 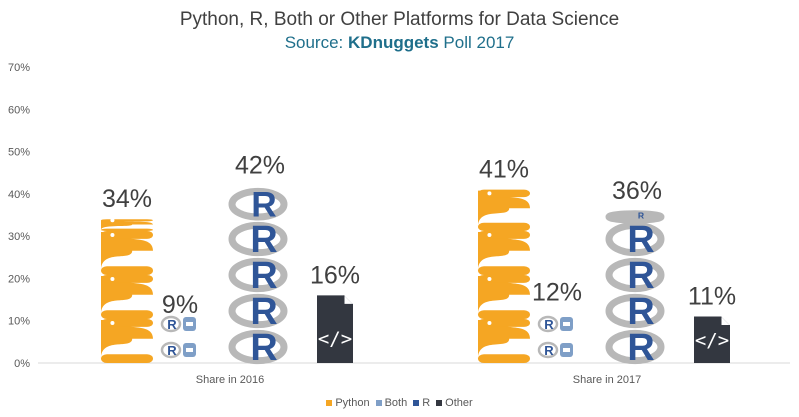 What do you see at coordinates (555, 337) in the screenshot?
I see `both-bar-2017: RR` at bounding box center [555, 337].